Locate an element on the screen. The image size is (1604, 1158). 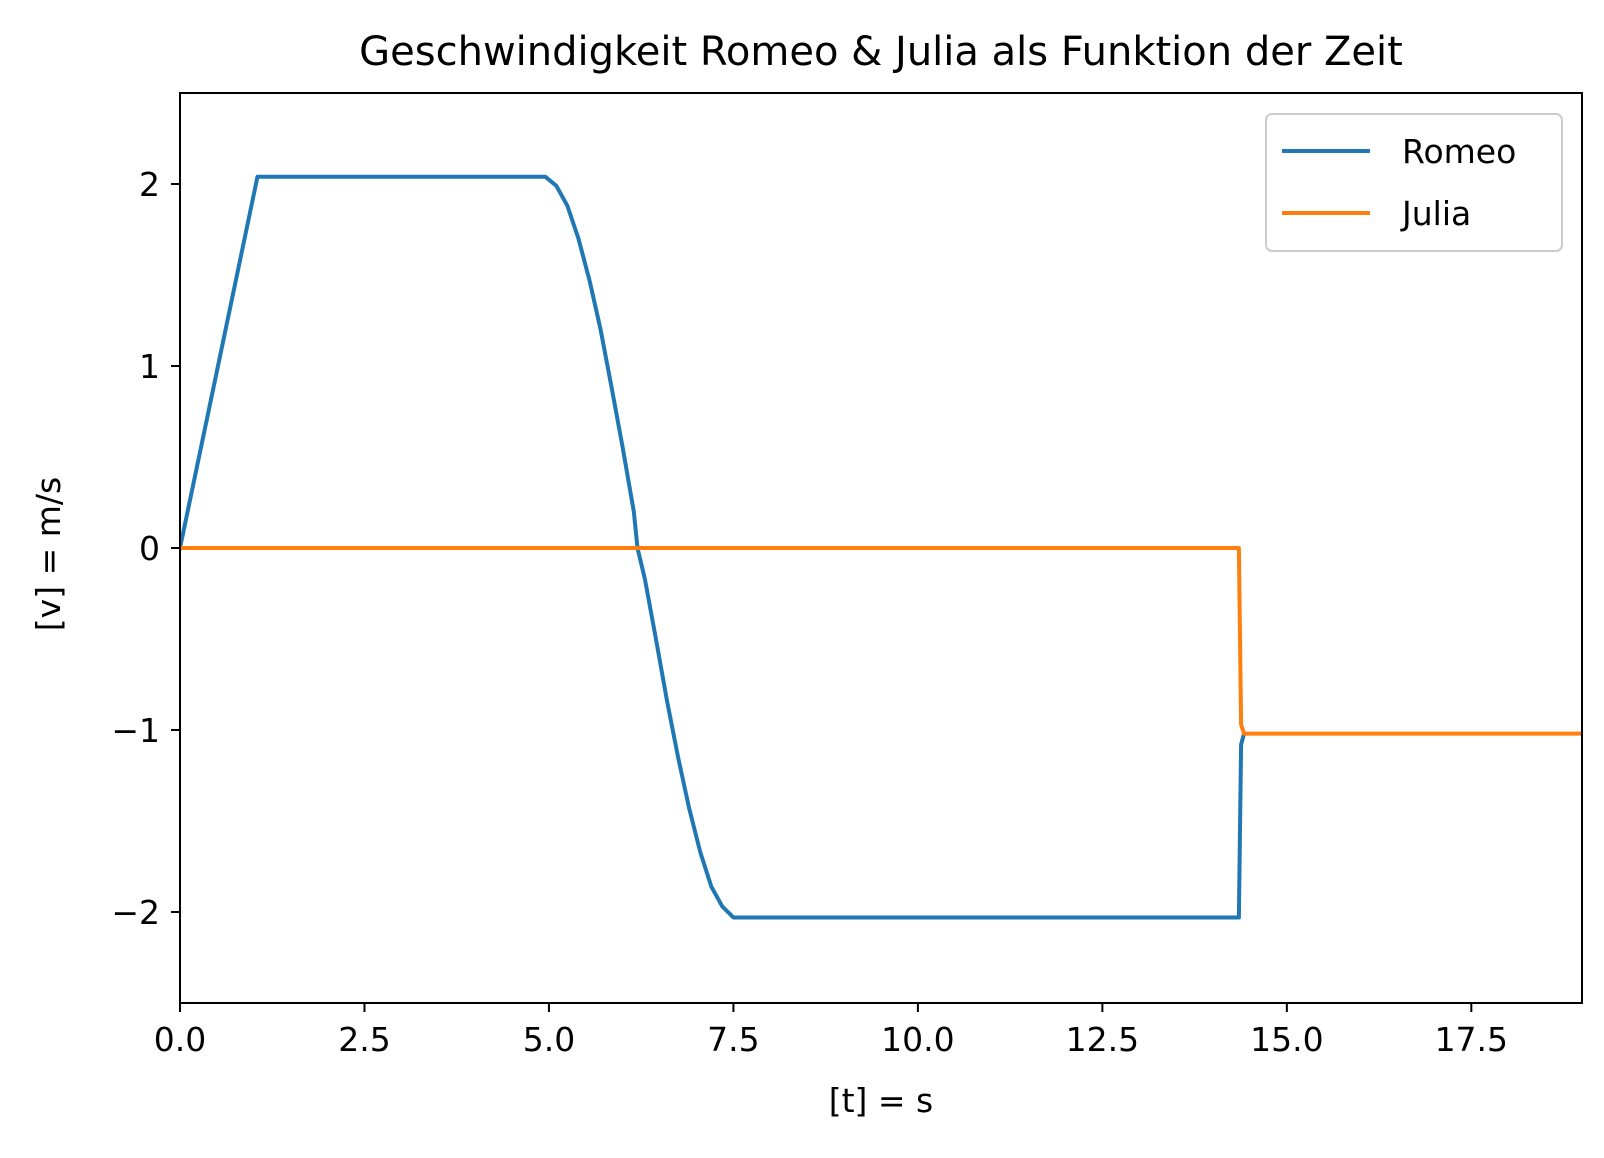
y-tick-label: 1 is located at coordinates (149, 366).